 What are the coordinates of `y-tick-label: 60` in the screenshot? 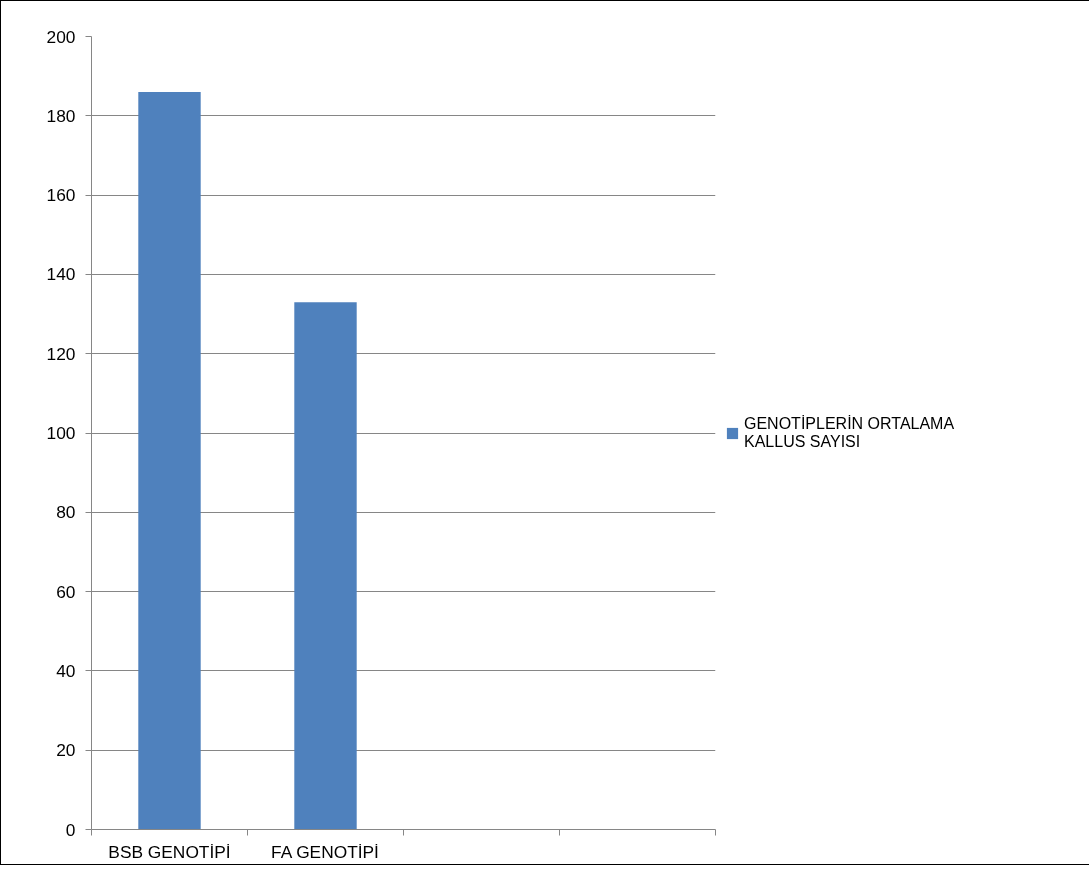 It's located at (66, 591).